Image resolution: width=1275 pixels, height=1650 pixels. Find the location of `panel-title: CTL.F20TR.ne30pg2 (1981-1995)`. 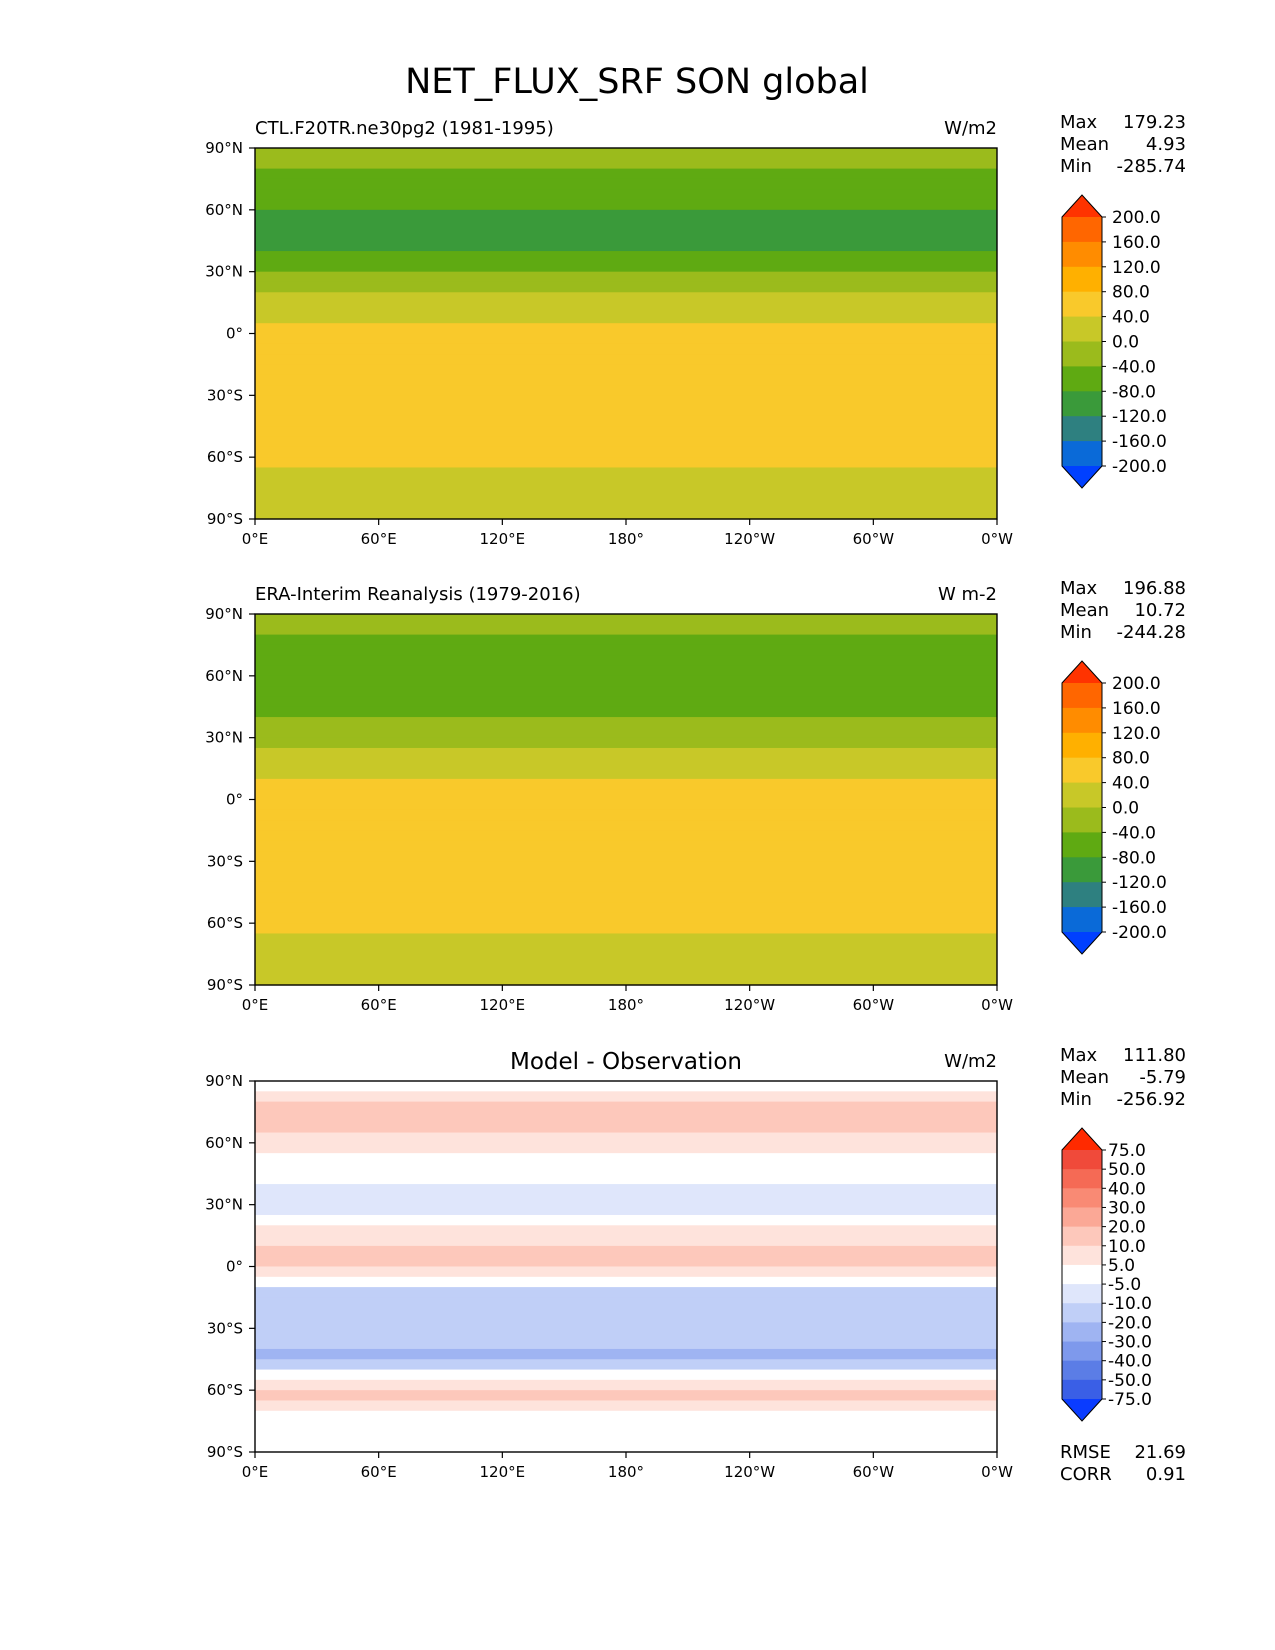

panel-title: CTL.F20TR.ne30pg2 (1981-1995) is located at coordinates (404, 128).